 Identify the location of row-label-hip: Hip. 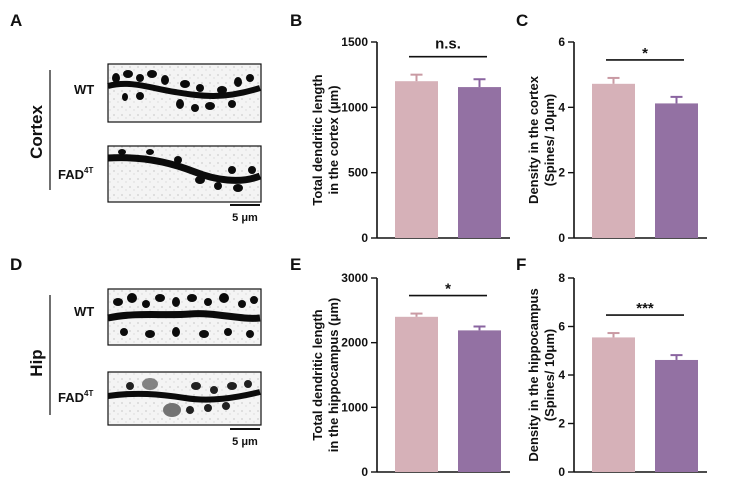
(36, 362).